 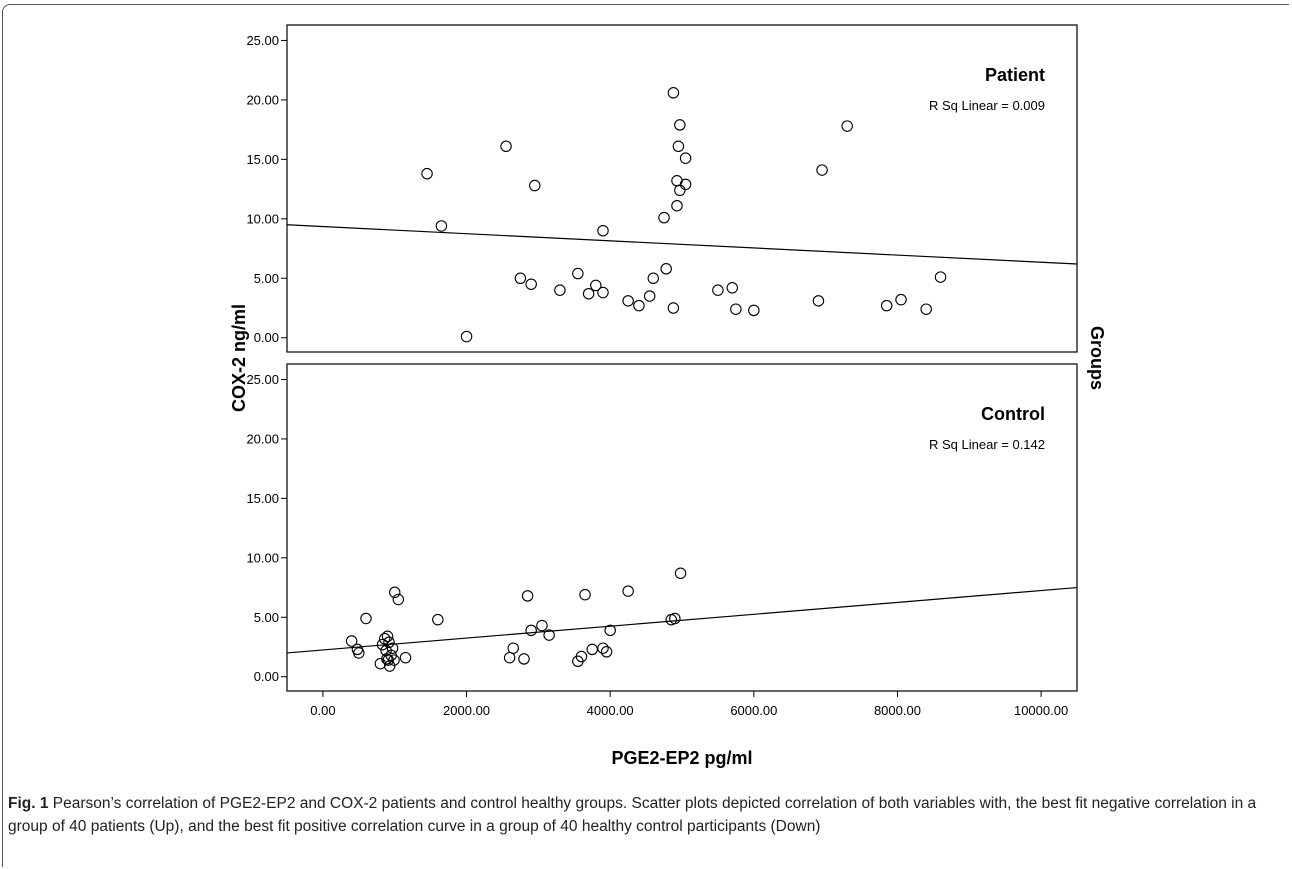 What do you see at coordinates (987, 105) in the screenshot?
I see `r-sq-label-patient: R Sq Linear = 0.009` at bounding box center [987, 105].